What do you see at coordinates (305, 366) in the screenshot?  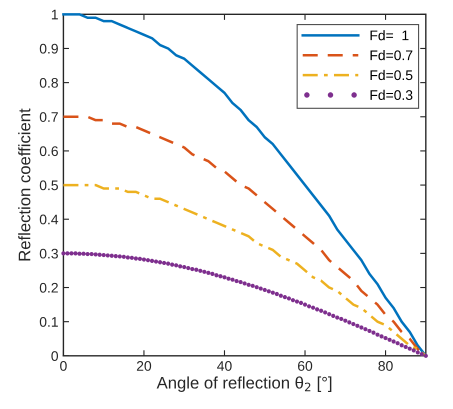 I see `x-tick-label: 60` at bounding box center [305, 366].